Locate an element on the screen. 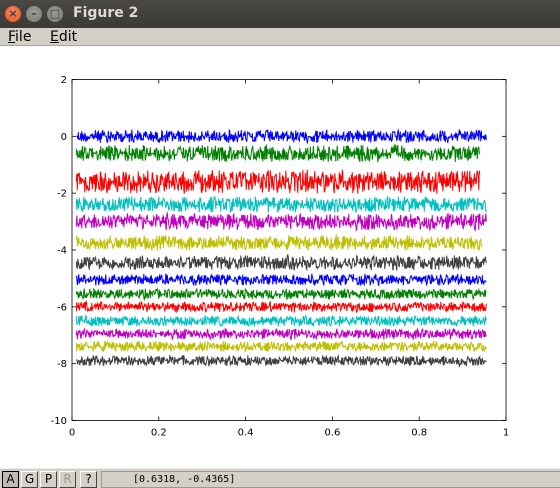 The width and height of the screenshot is (560, 488). window-titlebar: × – □ Figure 2 is located at coordinates (280, 14).